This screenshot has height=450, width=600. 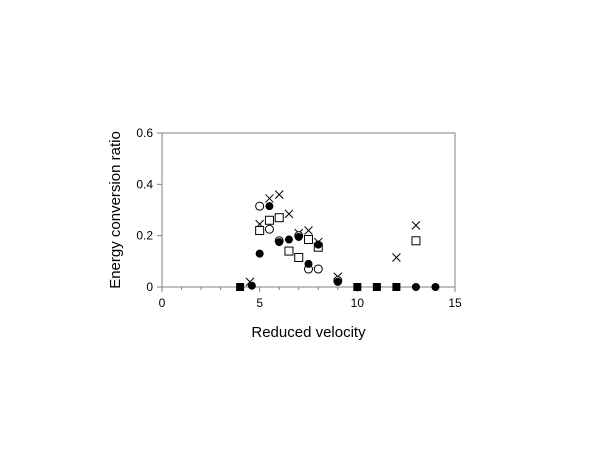 I want to click on x-tick-label: 0, so click(x=162, y=303).